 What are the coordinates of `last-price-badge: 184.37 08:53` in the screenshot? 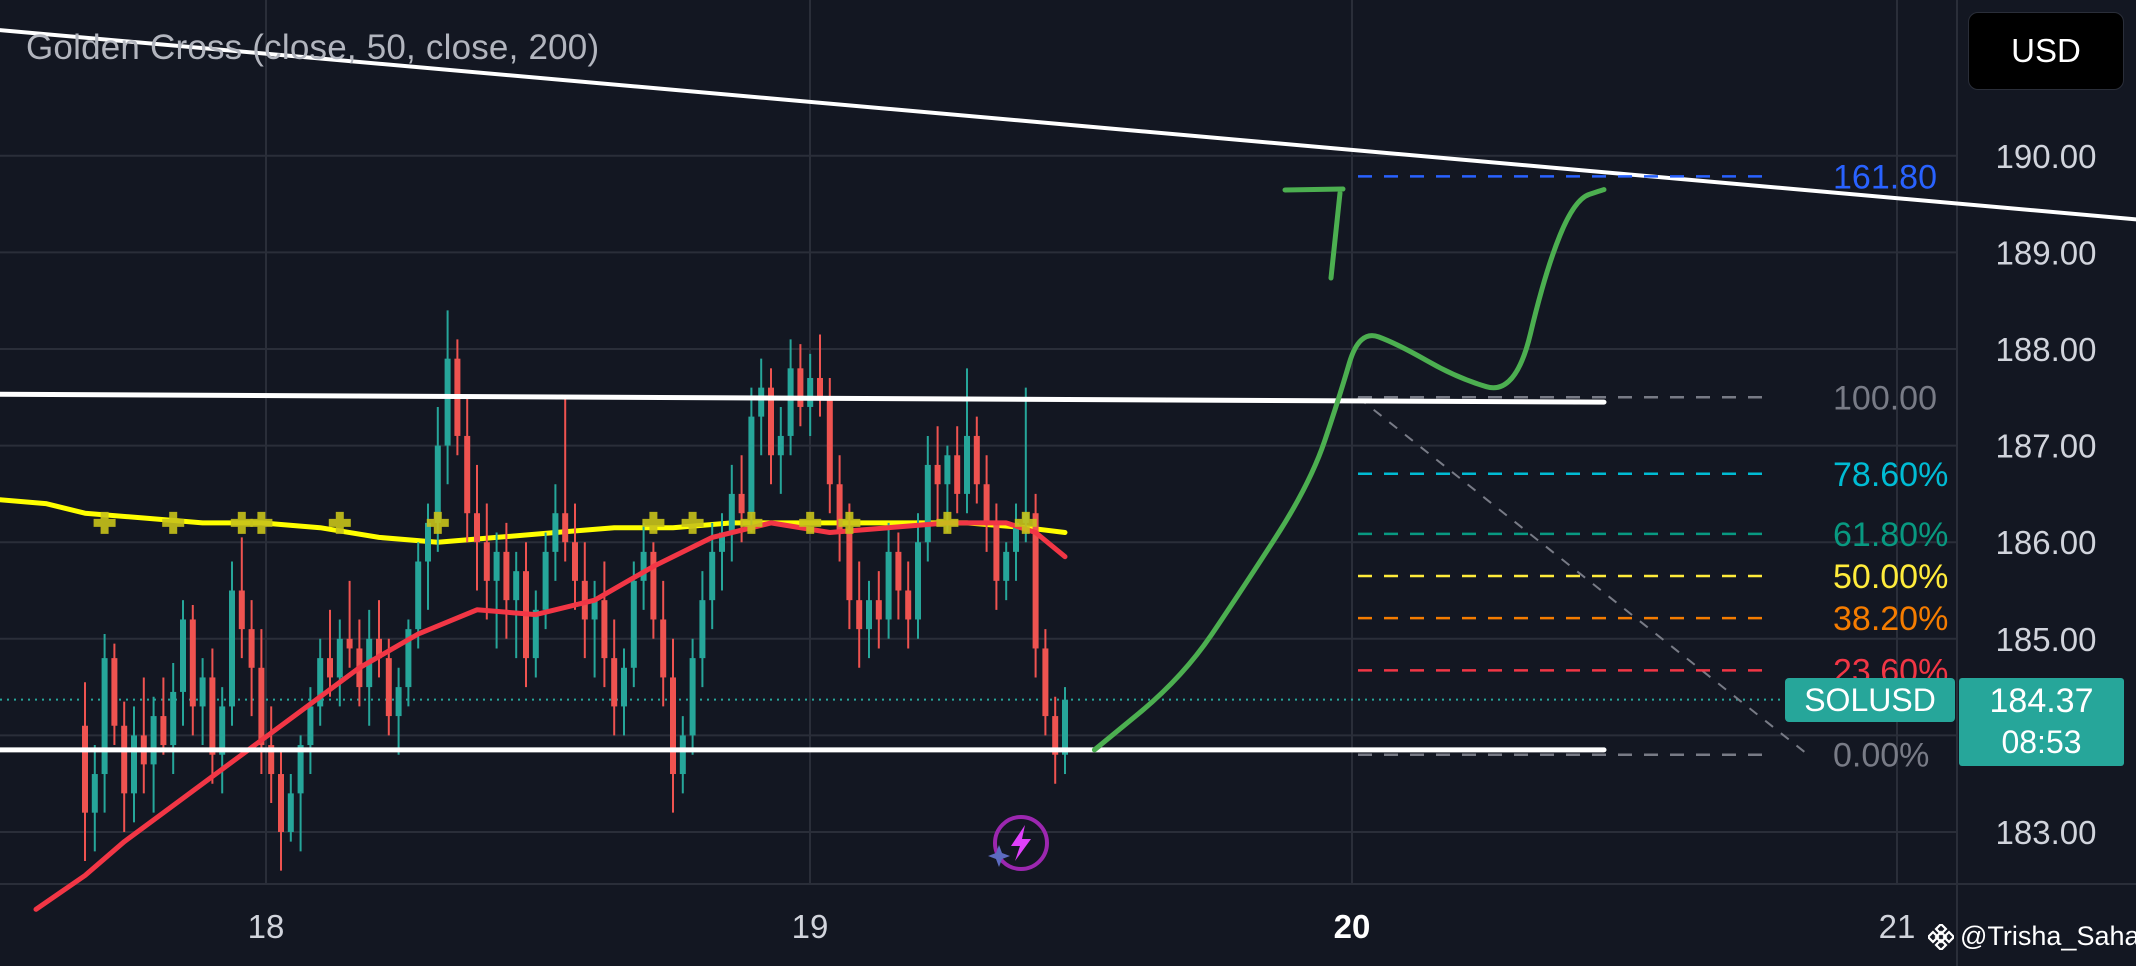 It's located at (2041, 722).